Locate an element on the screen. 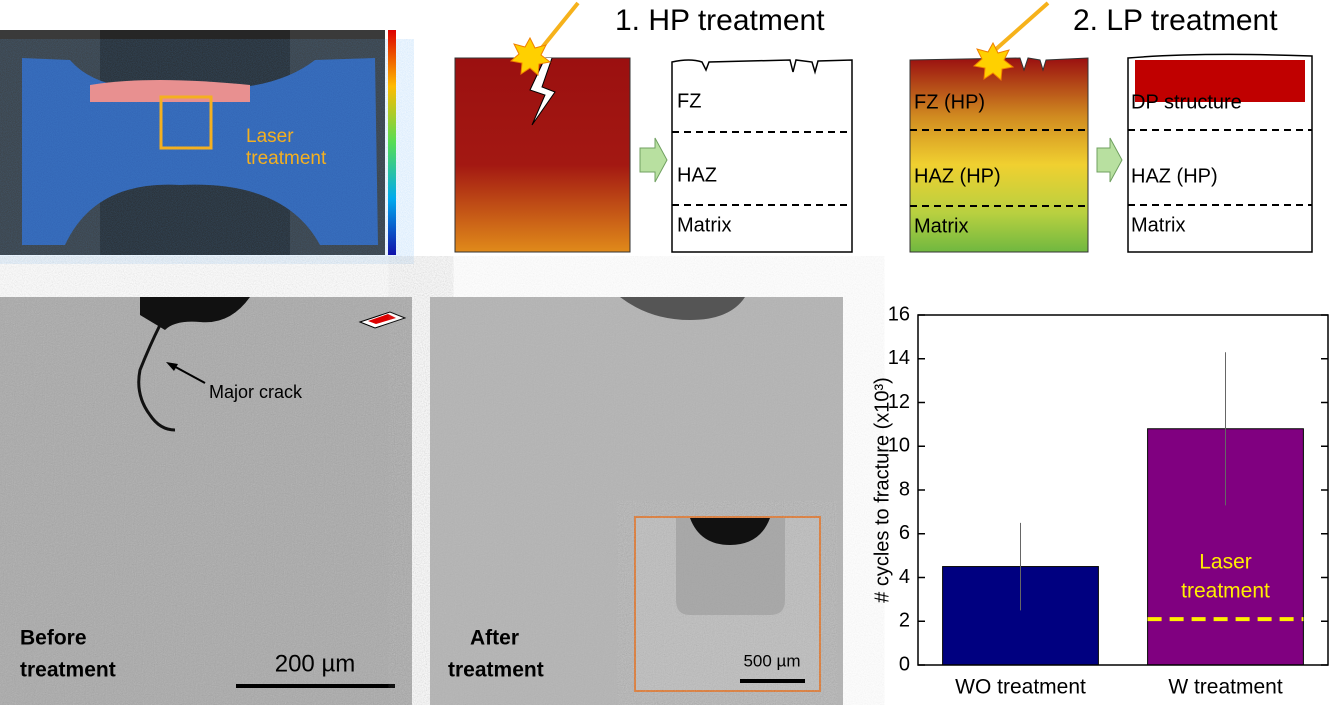 The height and width of the screenshot is (705, 1333). step-title: 2. LP treatment is located at coordinates (1175, 20).